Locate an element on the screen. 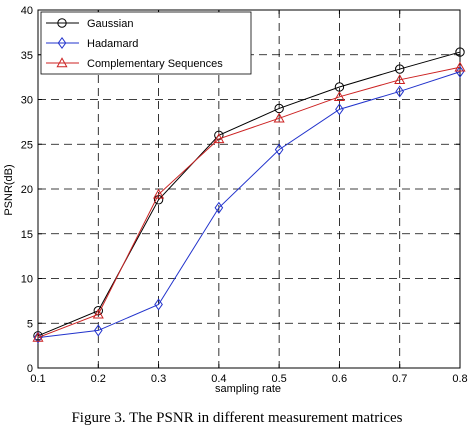 The image size is (474, 437). x-axis-label: sampling rate is located at coordinates (248, 389).